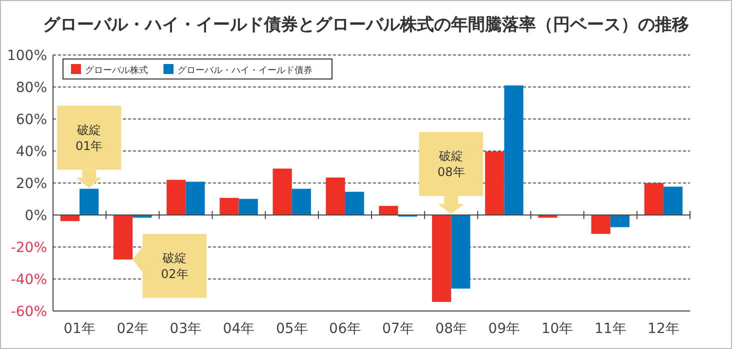 This screenshot has height=349, width=732. Describe the element at coordinates (610, 329) in the screenshot. I see `x-tick-label: 11年` at that location.